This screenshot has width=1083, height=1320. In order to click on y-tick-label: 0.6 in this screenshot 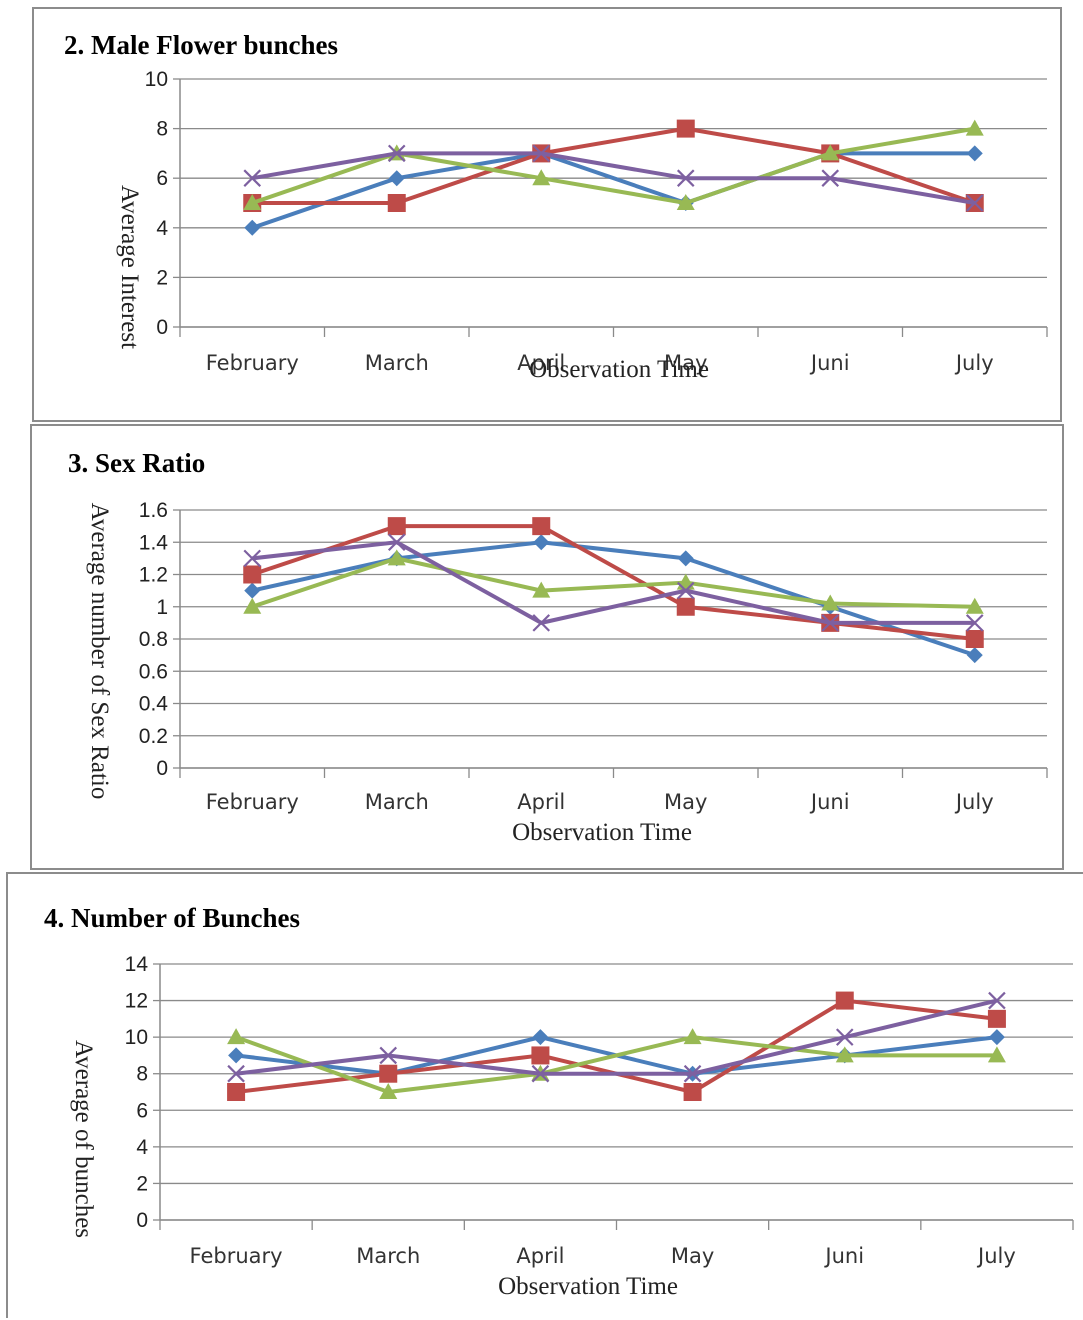, I will do `click(153, 671)`.